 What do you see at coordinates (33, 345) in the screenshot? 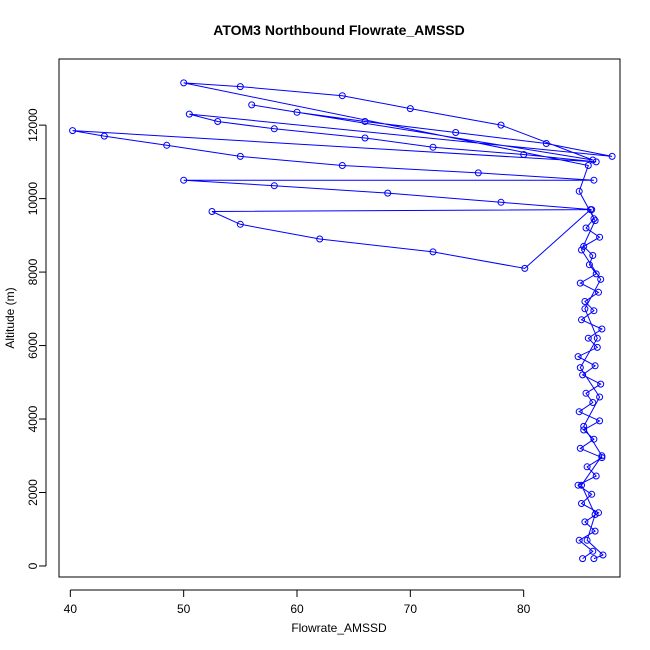
I see `y-tick-label: 6000` at bounding box center [33, 345].